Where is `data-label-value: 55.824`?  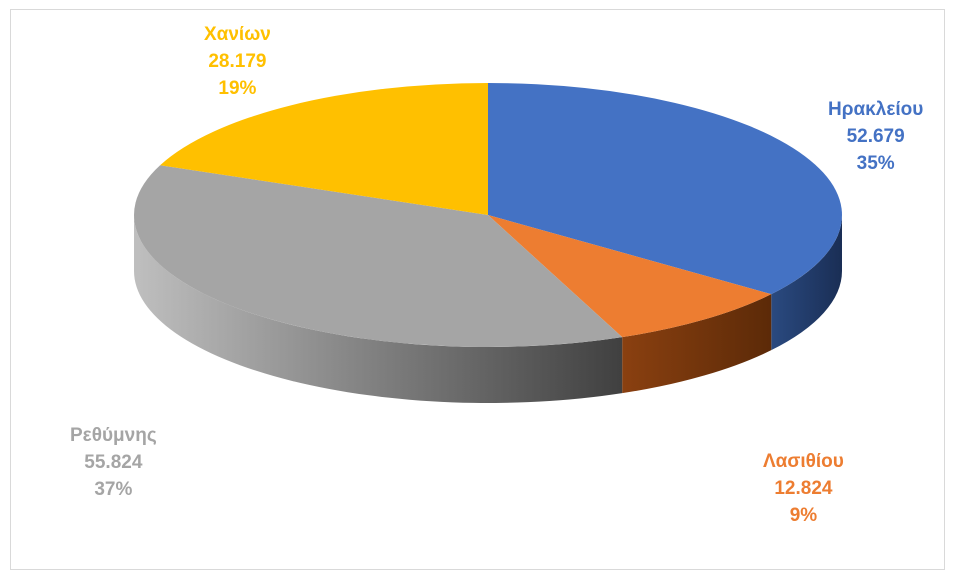
data-label-value: 55.824 is located at coordinates (113, 462).